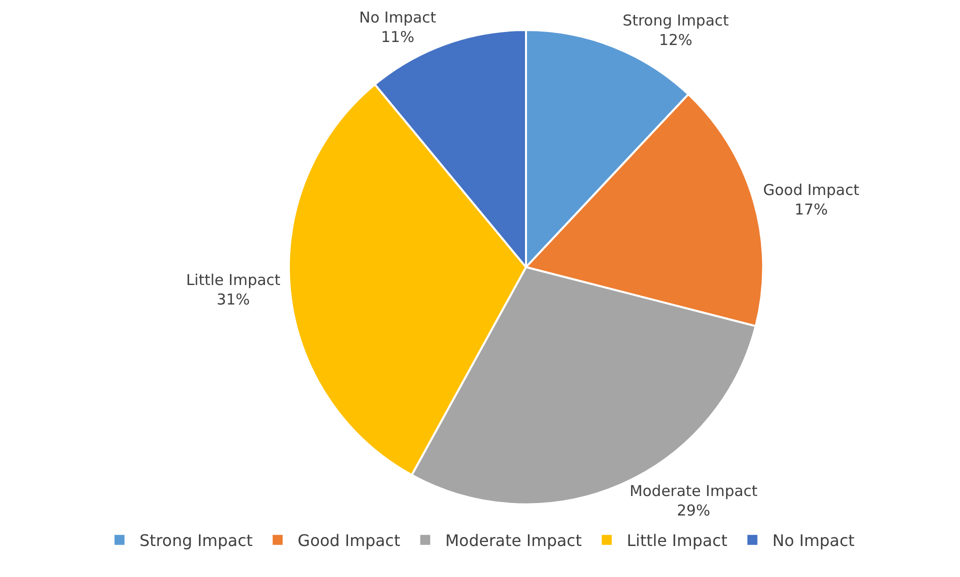 The image size is (960, 577). Describe the element at coordinates (196, 540) in the screenshot. I see `legend-label: Strong Impact` at that location.